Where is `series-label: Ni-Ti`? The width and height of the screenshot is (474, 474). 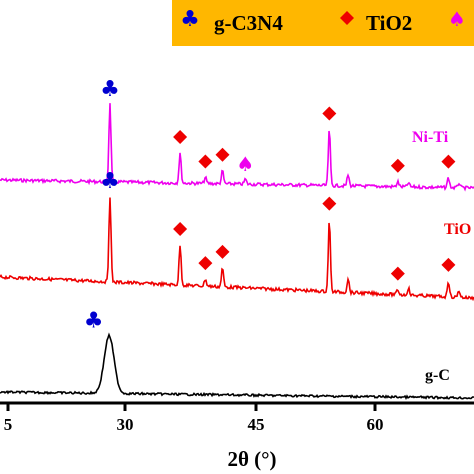
series-label: Ni-Ti is located at coordinates (430, 137).